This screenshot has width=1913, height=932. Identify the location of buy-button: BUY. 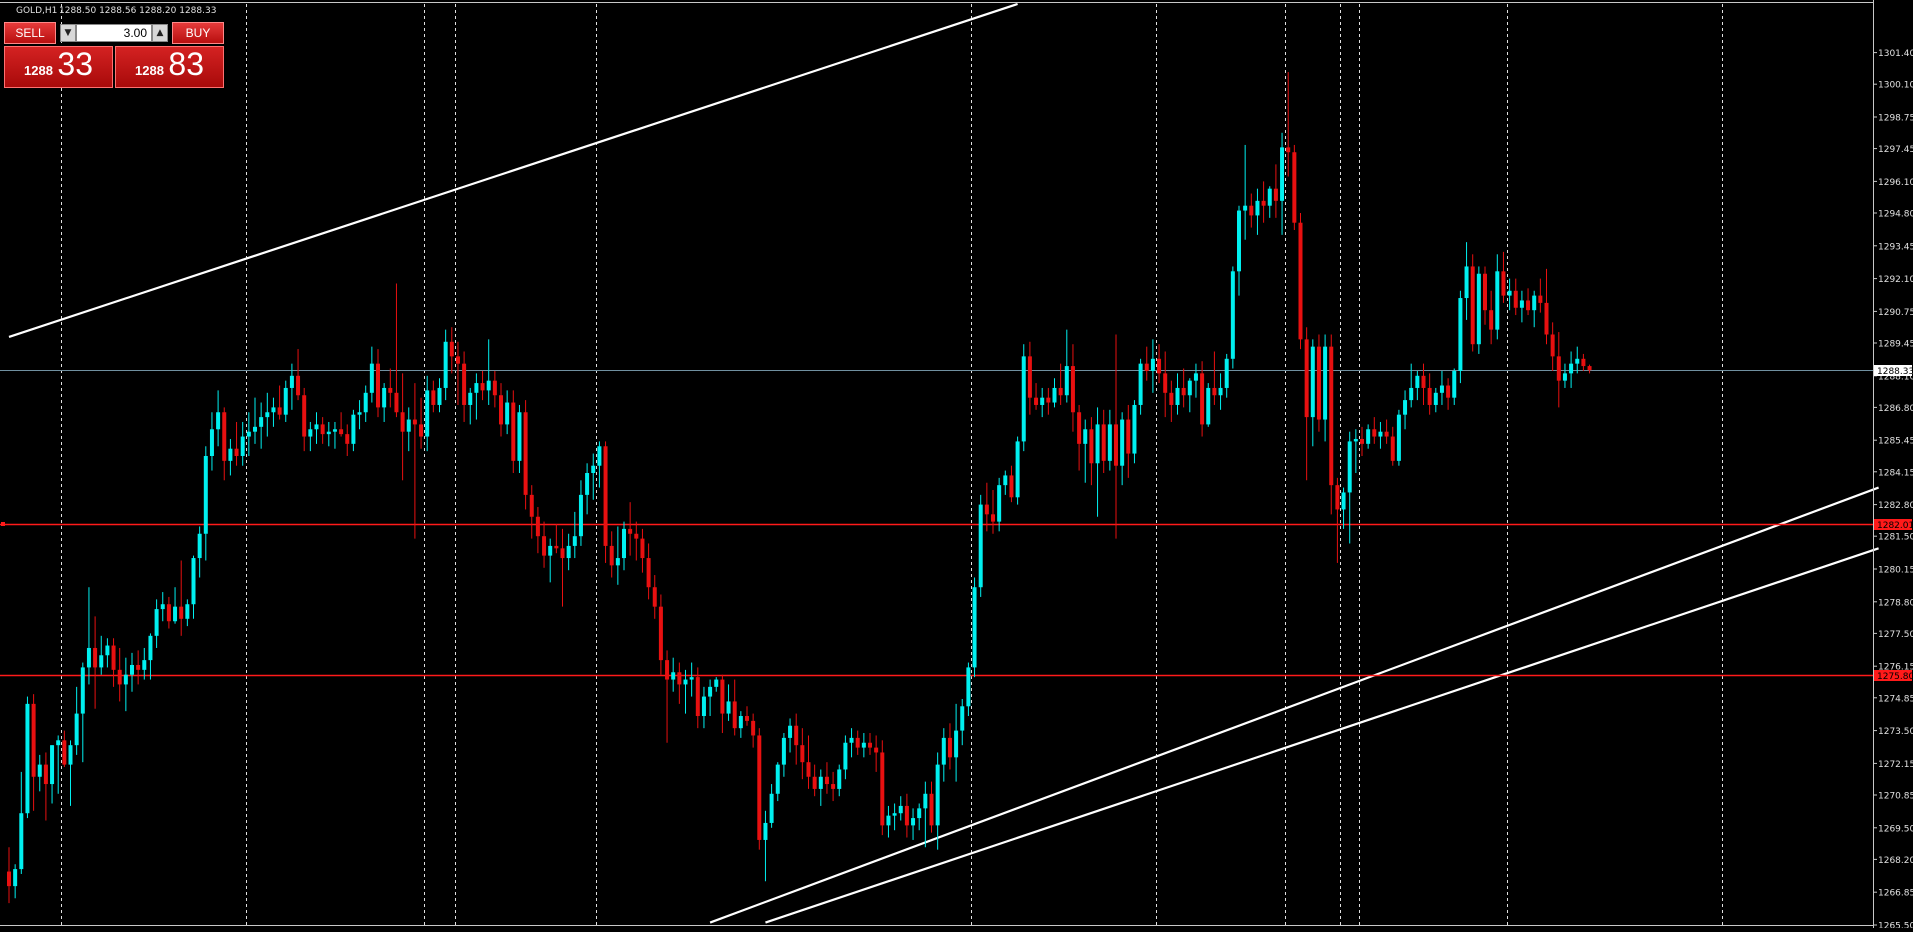
(198, 33).